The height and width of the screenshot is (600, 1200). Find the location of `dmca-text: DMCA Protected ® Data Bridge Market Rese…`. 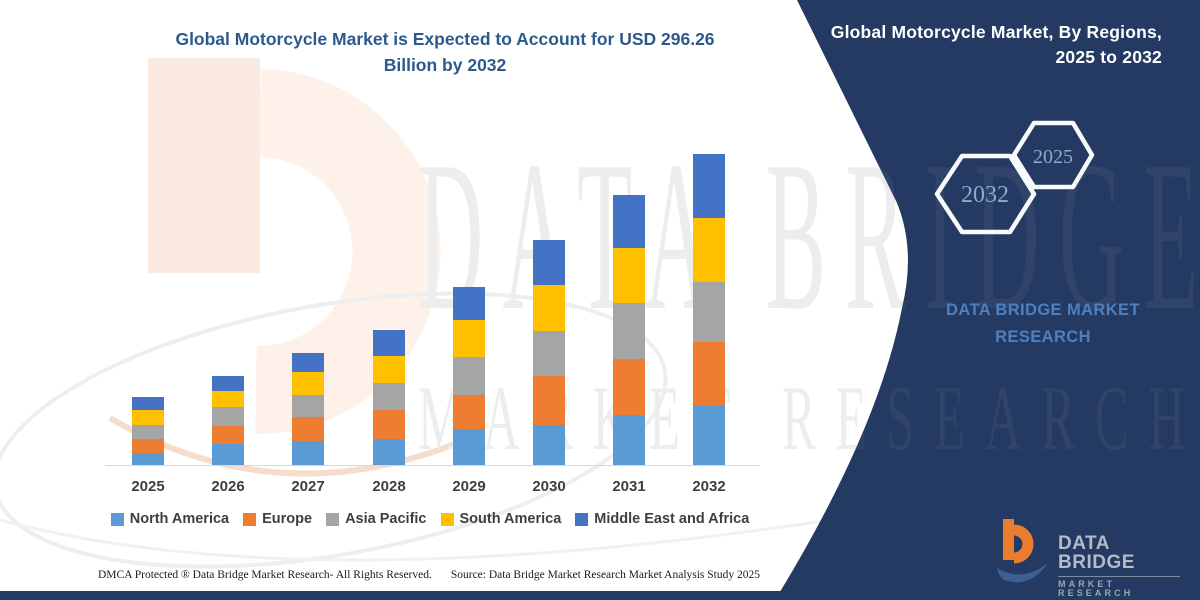

dmca-text: DMCA Protected ® Data Bridge Market Rese… is located at coordinates (265, 575).